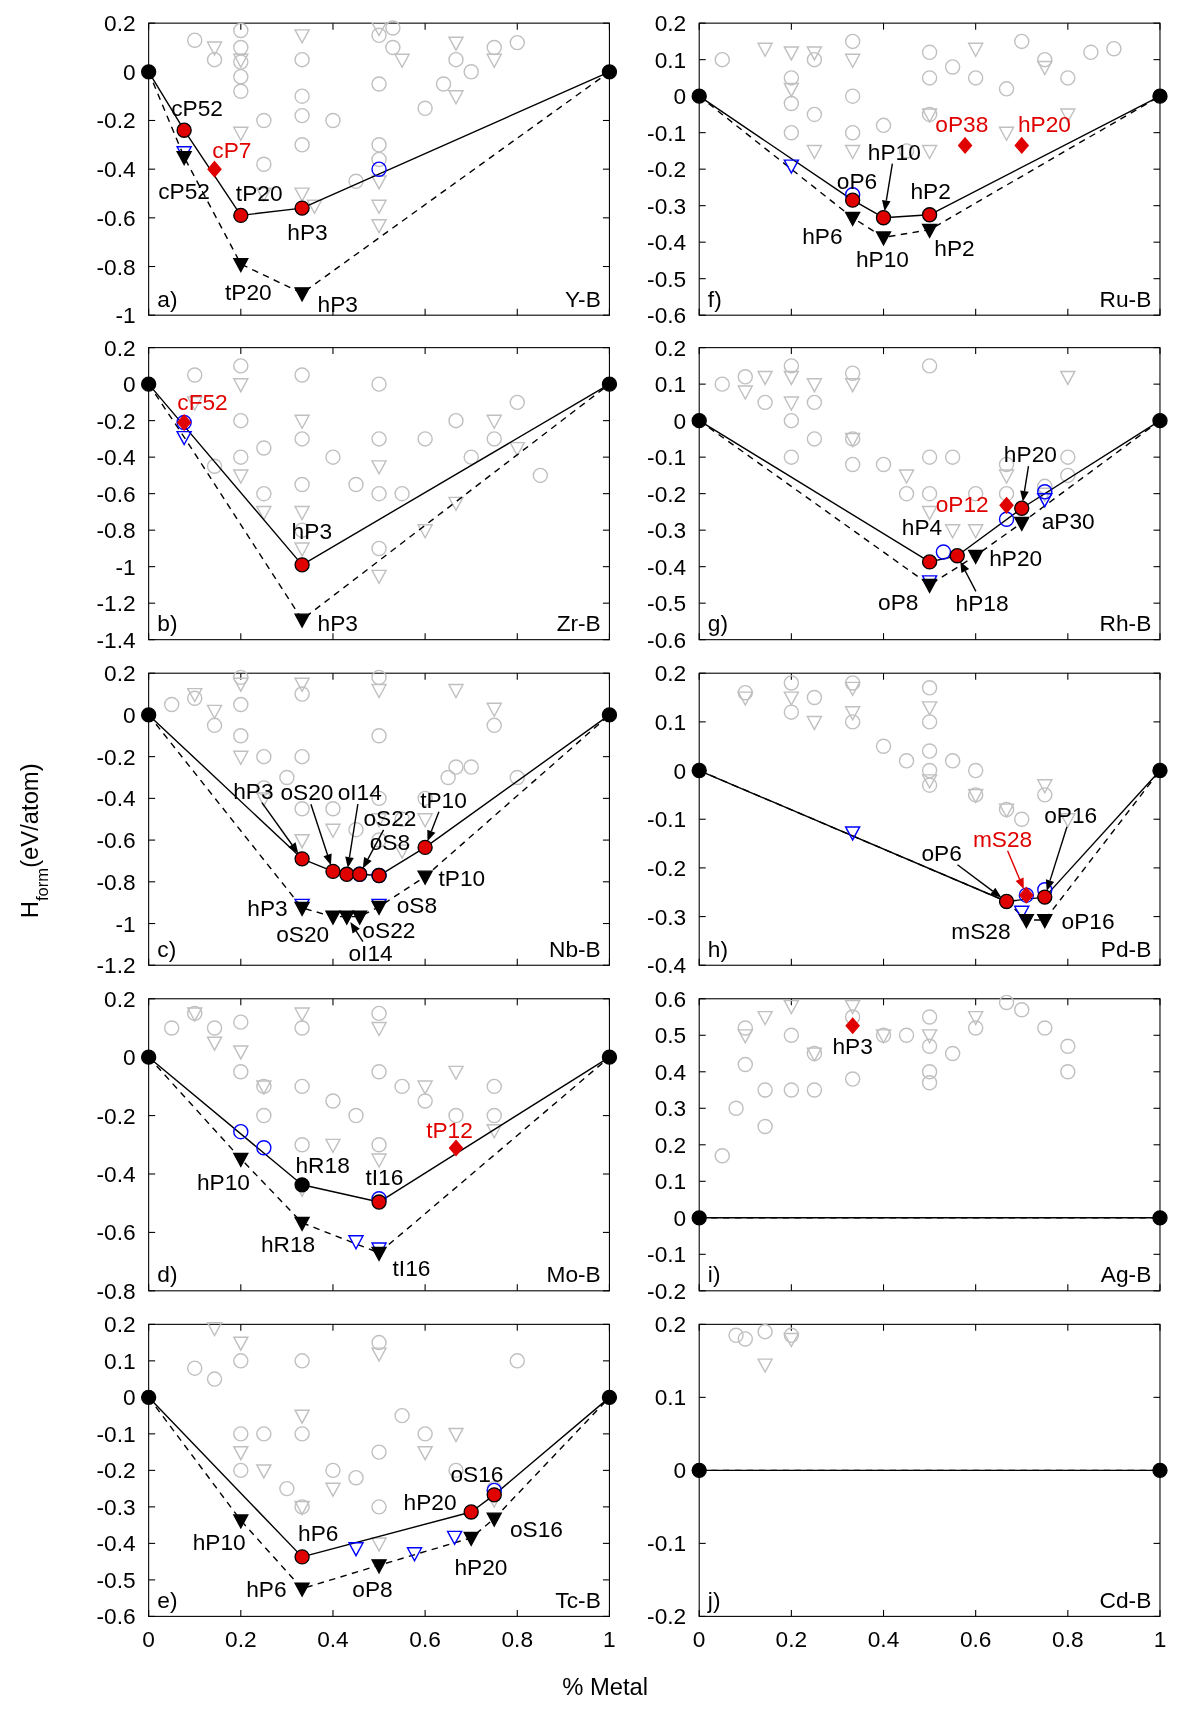 The height and width of the screenshot is (1720, 1181). What do you see at coordinates (417, 904) in the screenshot?
I see `annotation: oS8` at bounding box center [417, 904].